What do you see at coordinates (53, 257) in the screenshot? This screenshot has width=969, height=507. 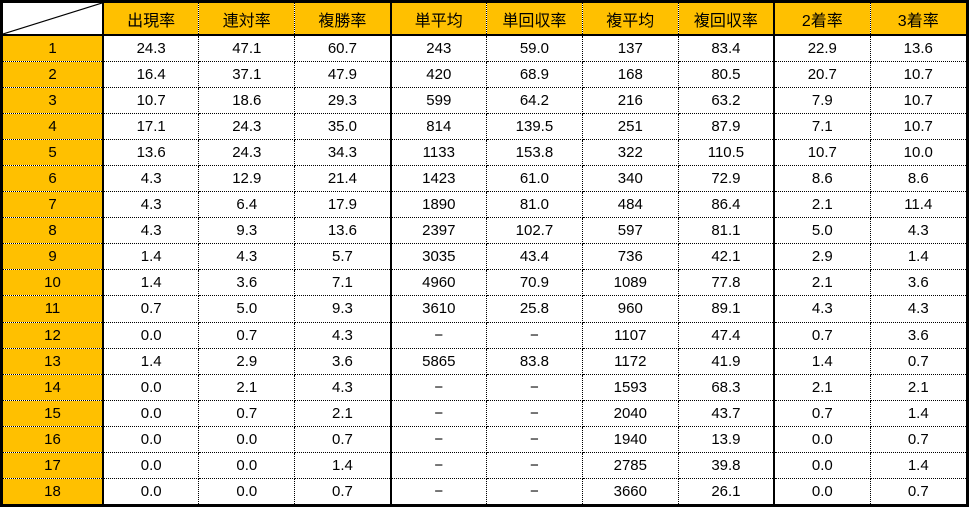 I see `row-label: 9` at bounding box center [53, 257].